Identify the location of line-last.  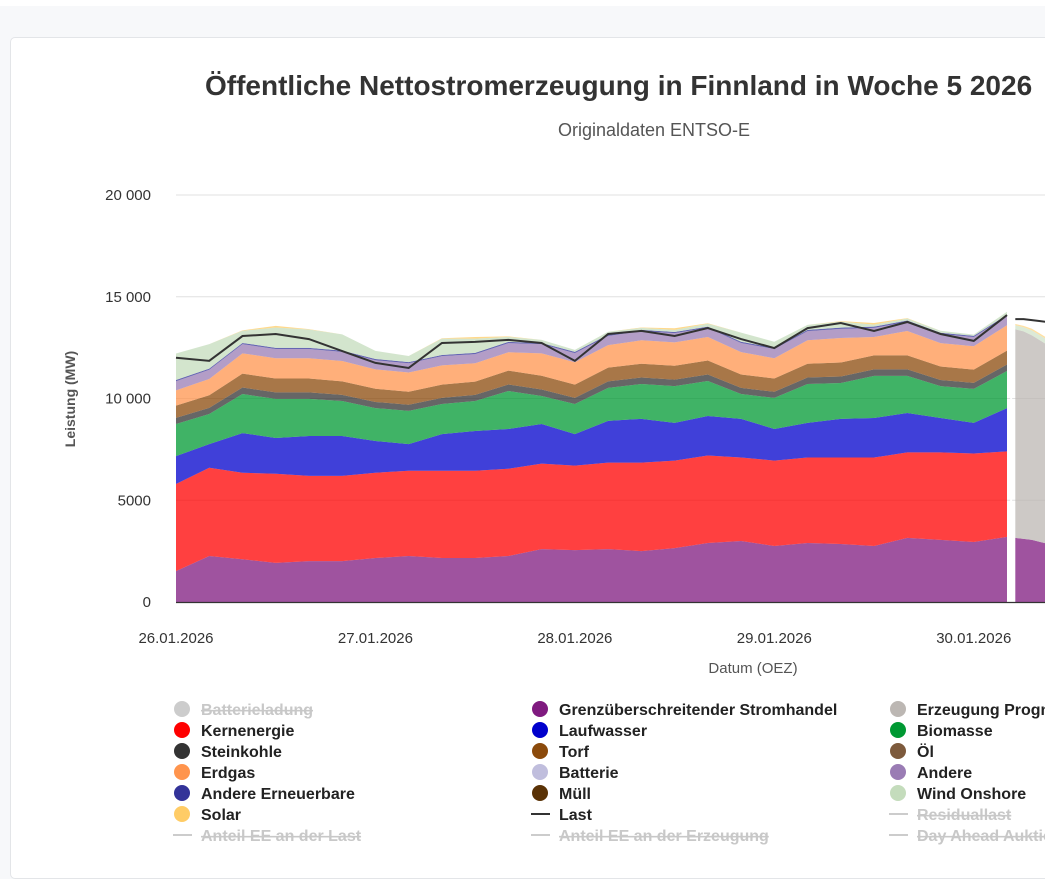
(591, 342).